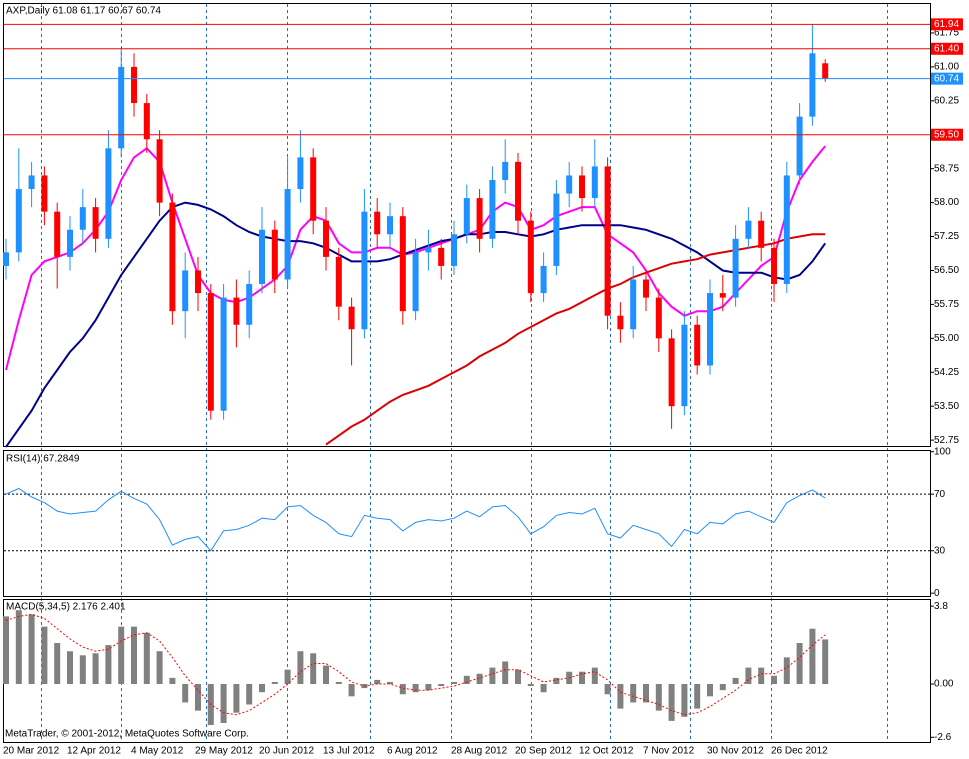 This screenshot has width=969, height=759. I want to click on y-tick-label: 60.25, so click(946, 100).